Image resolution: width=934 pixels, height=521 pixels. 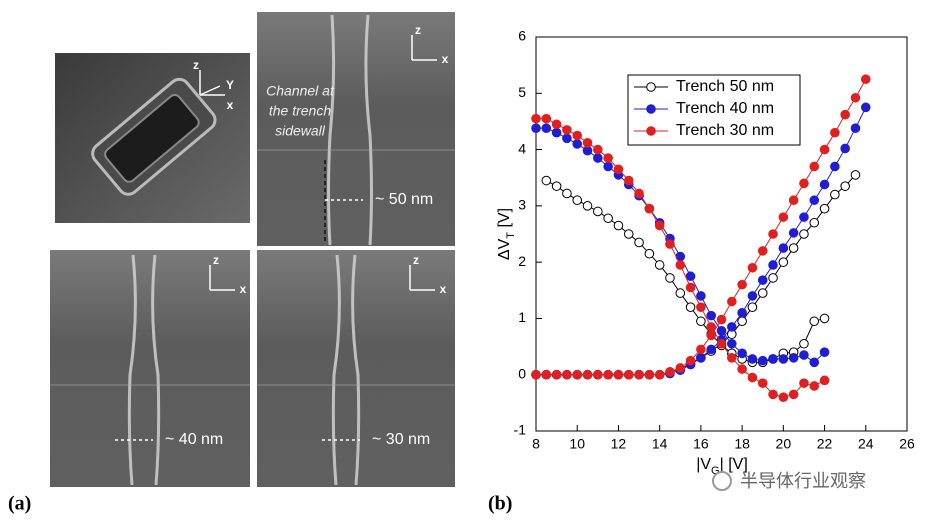 I want to click on axis-arrow, so click(x=210, y=90).